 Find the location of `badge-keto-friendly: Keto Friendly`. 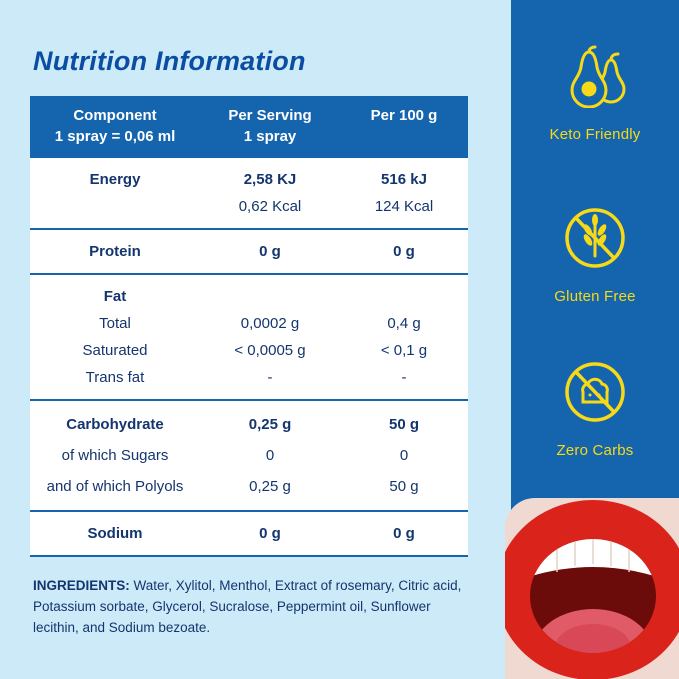

badge-keto-friendly: Keto Friendly is located at coordinates (595, 93).